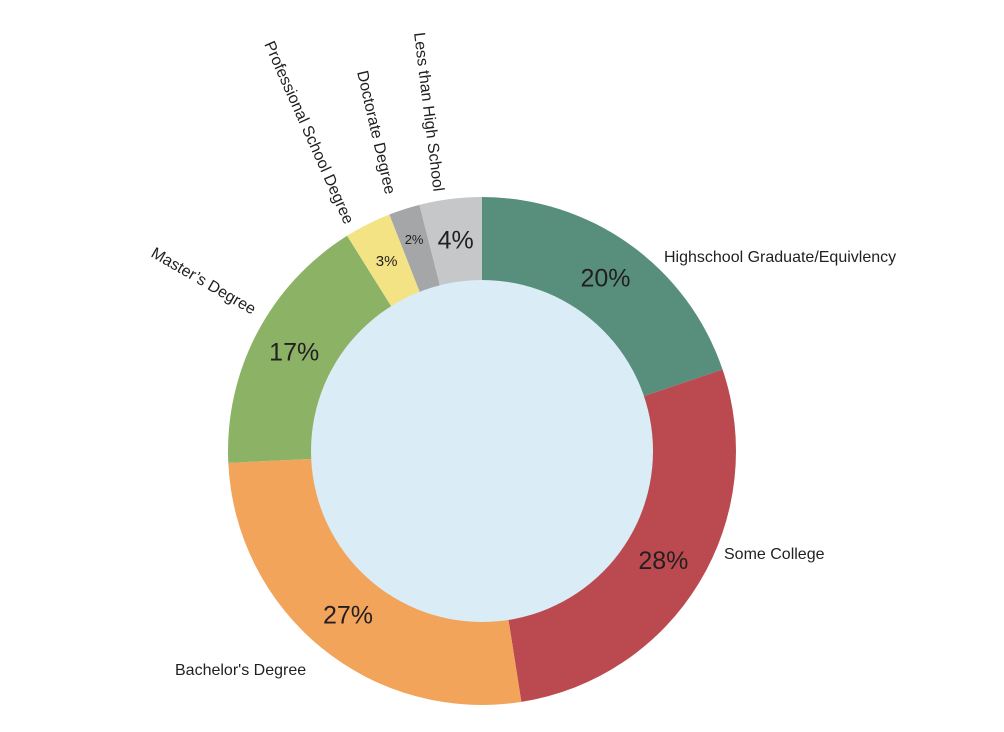  What do you see at coordinates (605, 279) in the screenshot?
I see `value-label-highschool-graduate-equivlency: 20%` at bounding box center [605, 279].